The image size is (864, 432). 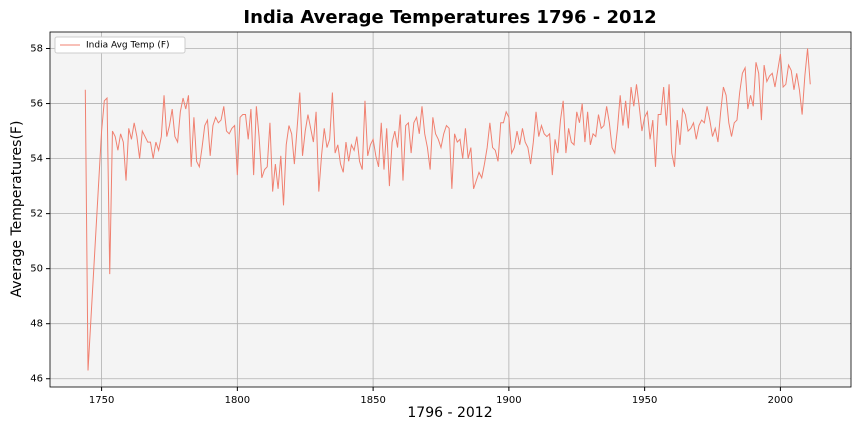 What do you see at coordinates (101, 400) in the screenshot?
I see `x-tick-label: 1750` at bounding box center [101, 400].